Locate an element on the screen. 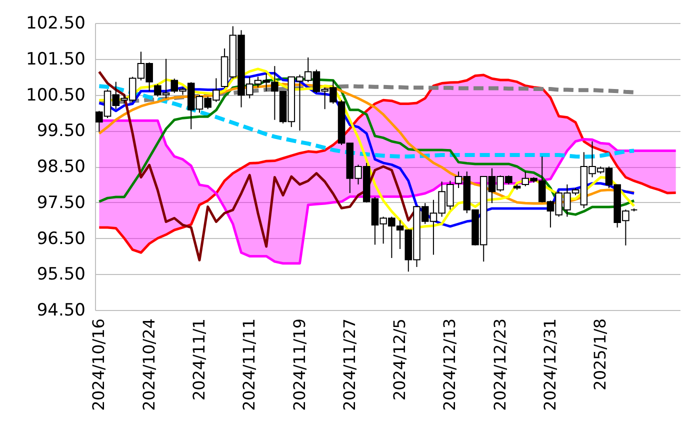  line-series is located at coordinates (366, 121).